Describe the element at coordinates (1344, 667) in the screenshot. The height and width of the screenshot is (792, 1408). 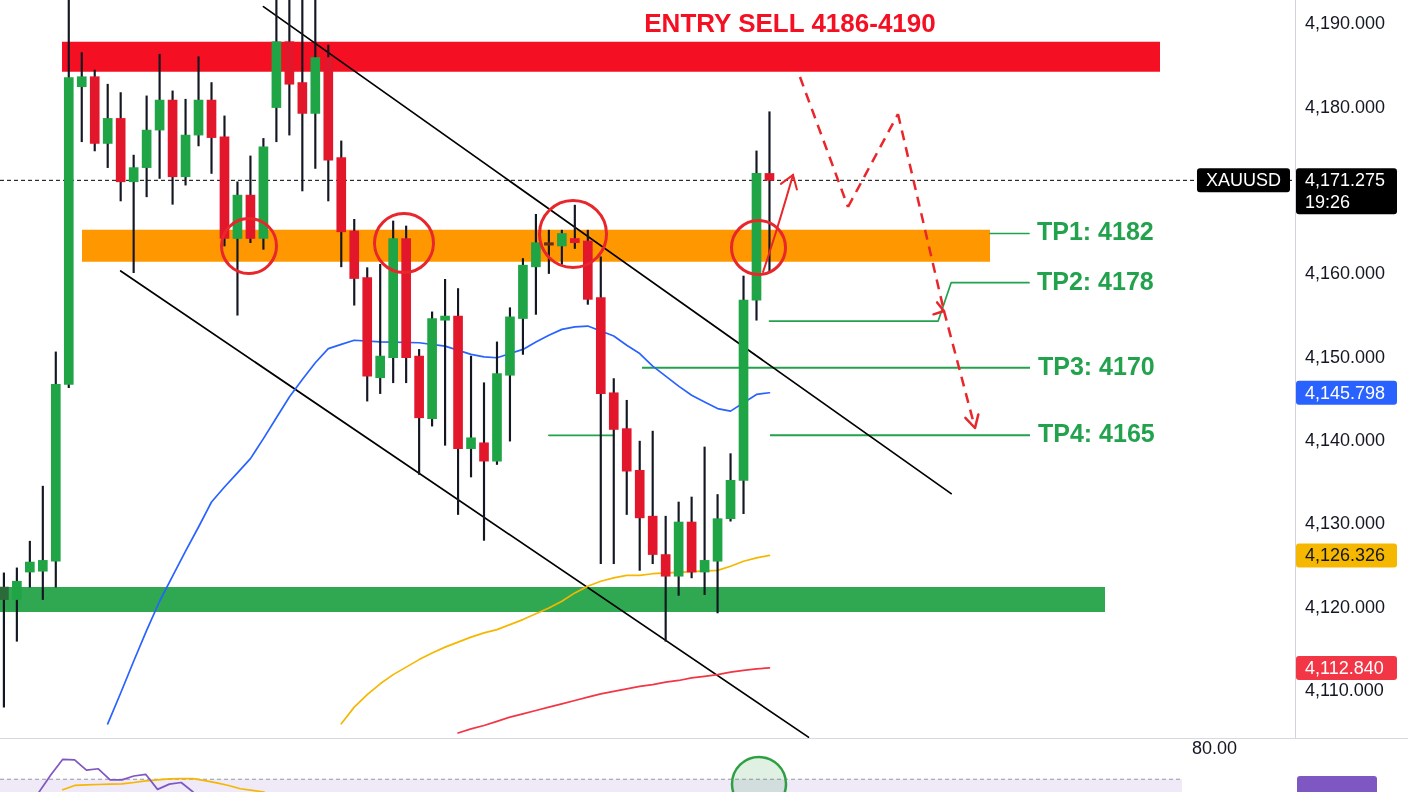
I see `text: 4,112.840` at that location.